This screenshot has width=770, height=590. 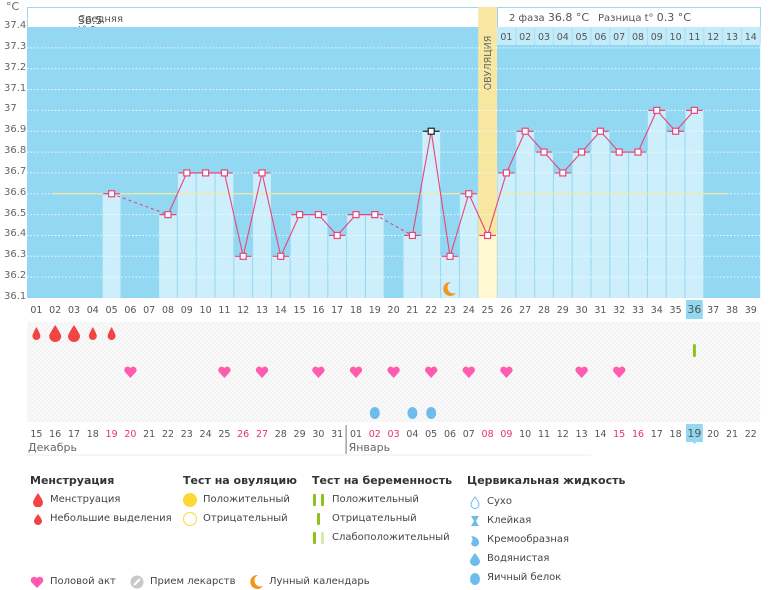 I want to click on y-tick-label: 36.5, so click(x=15, y=213).